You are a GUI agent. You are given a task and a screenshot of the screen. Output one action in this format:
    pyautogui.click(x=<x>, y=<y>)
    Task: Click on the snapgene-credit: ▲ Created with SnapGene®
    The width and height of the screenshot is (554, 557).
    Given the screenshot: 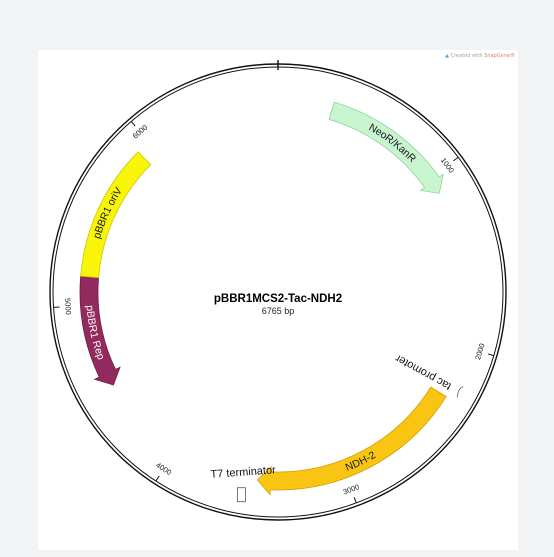 What is the action you would take?
    pyautogui.click(x=480, y=56)
    